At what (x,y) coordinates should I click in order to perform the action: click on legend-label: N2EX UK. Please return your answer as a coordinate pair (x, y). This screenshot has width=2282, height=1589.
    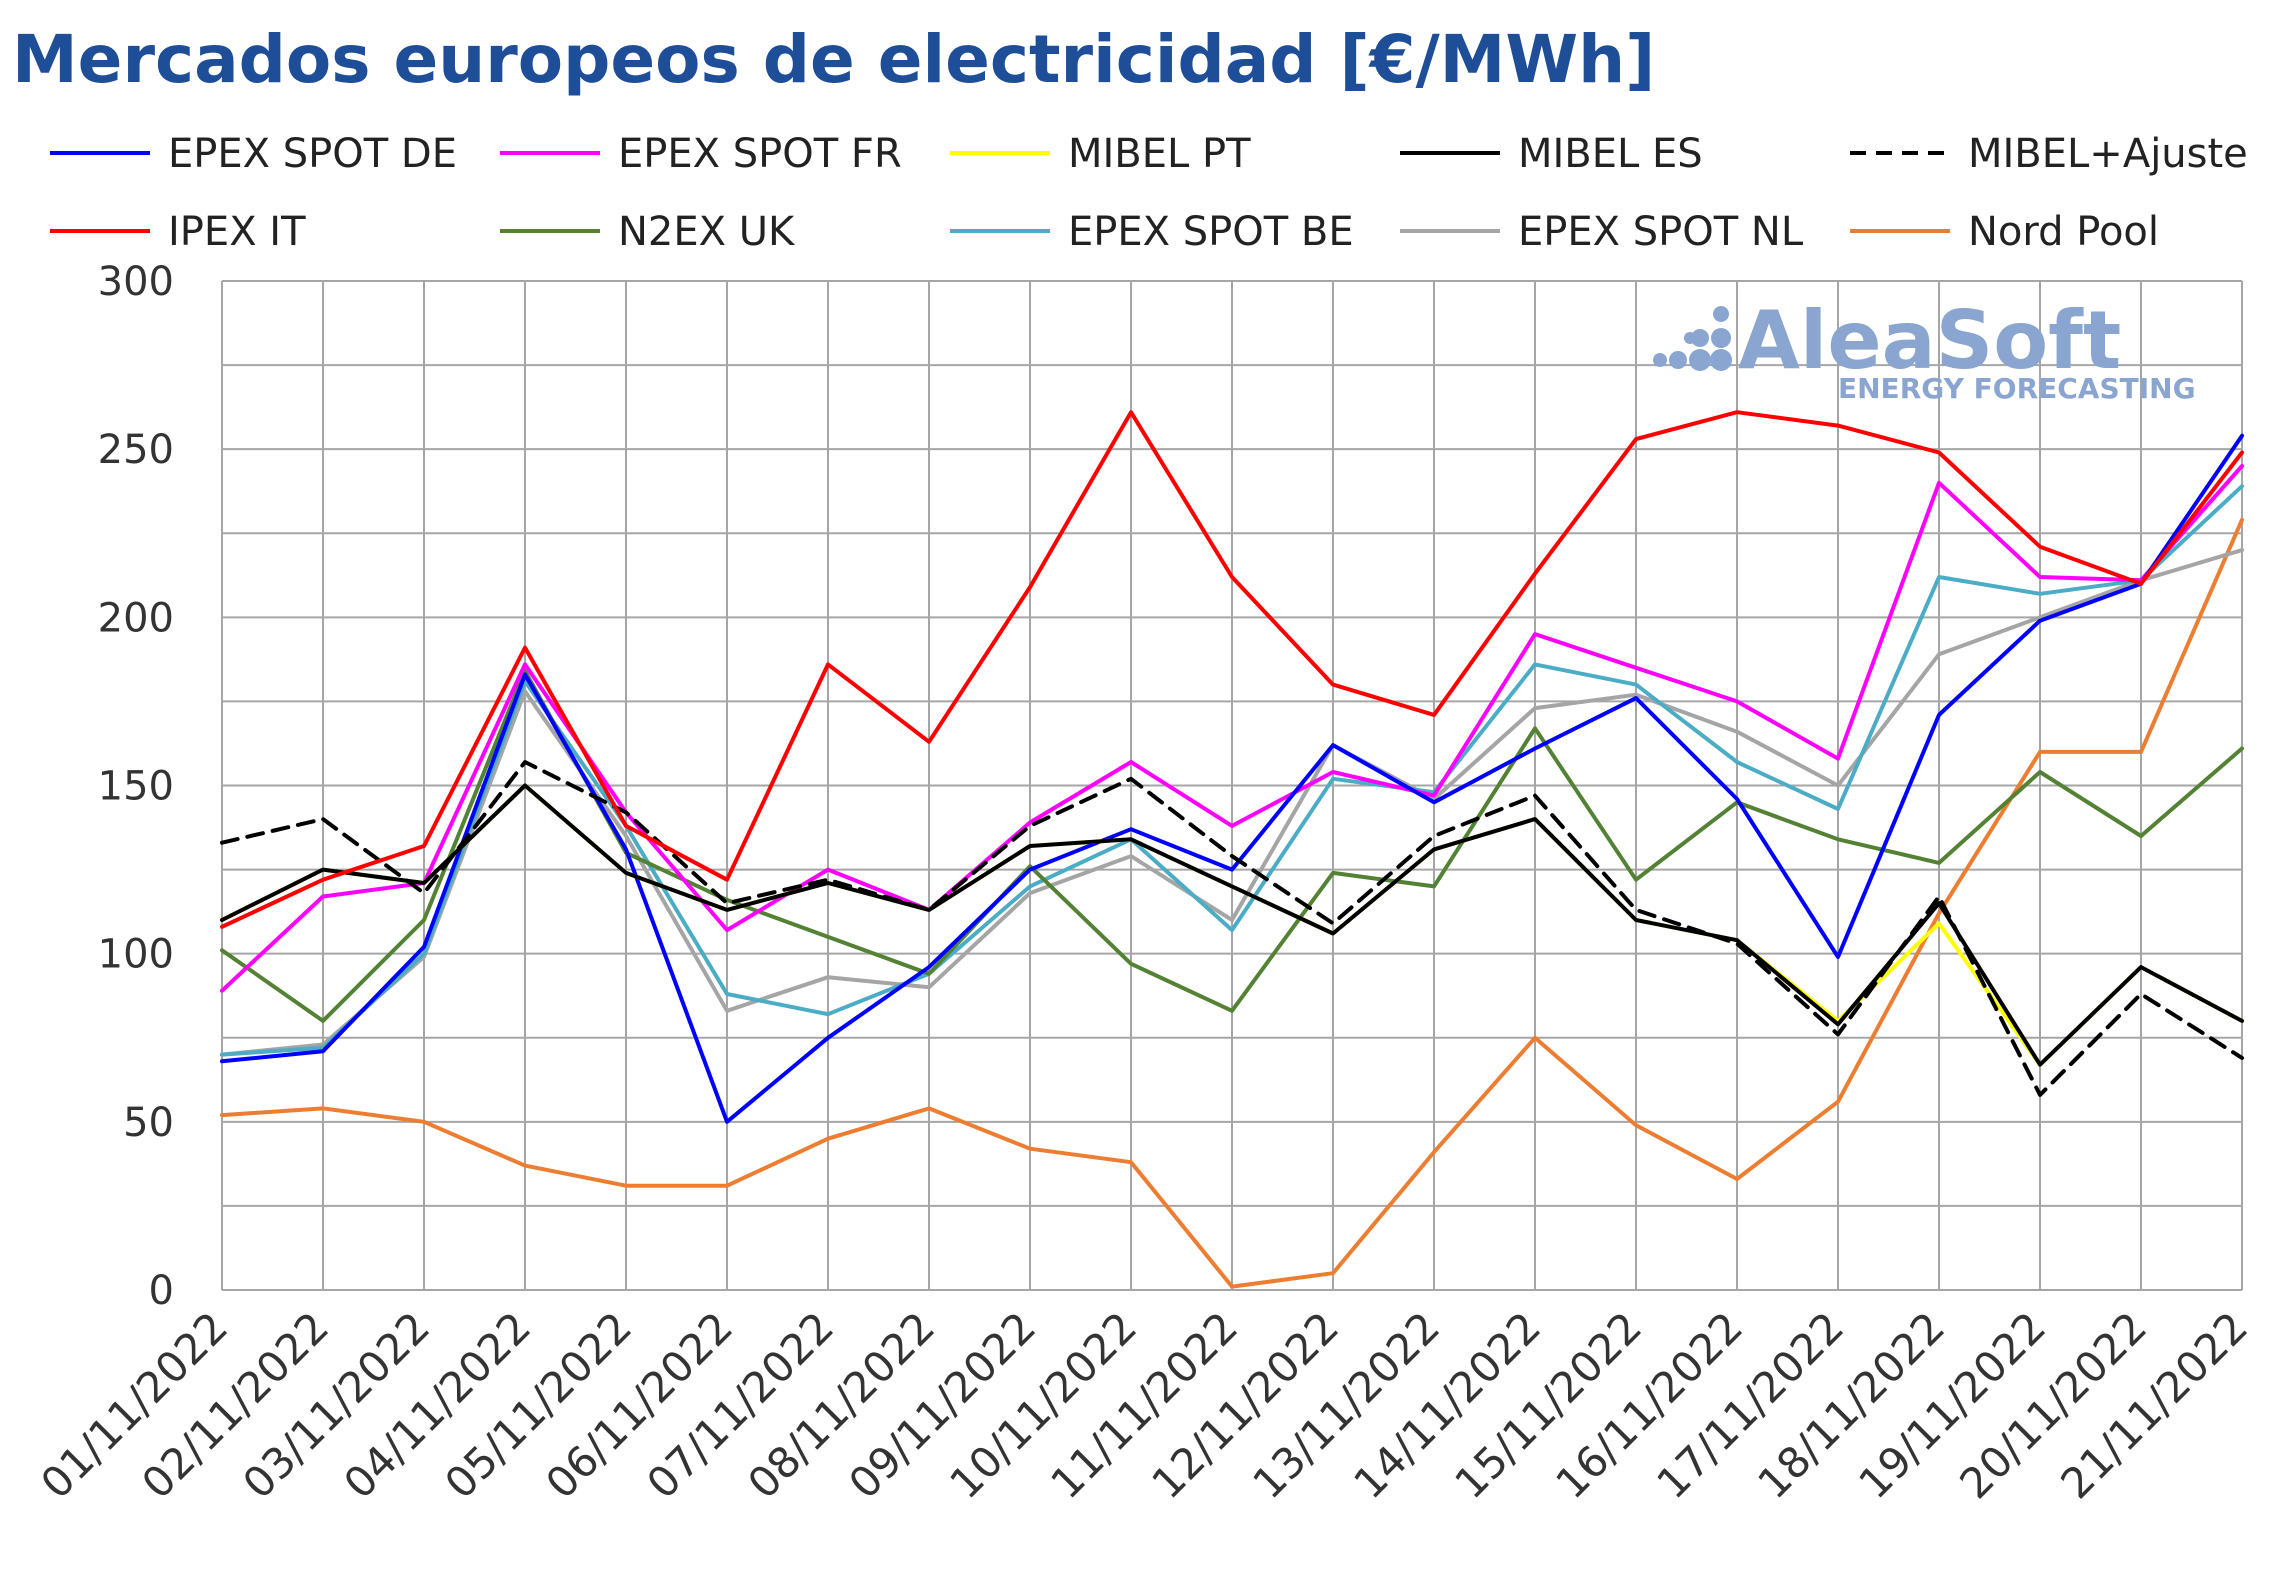
    Looking at the image, I should click on (707, 232).